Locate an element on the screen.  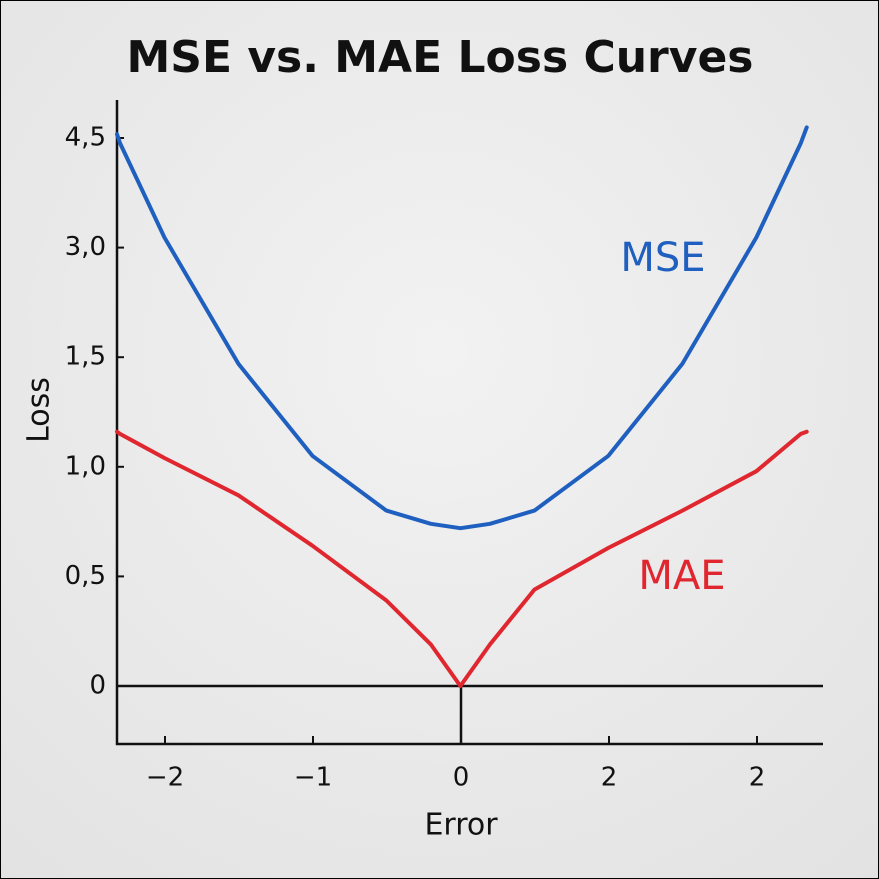
y-tick-label: 3,0 is located at coordinates (85, 247).